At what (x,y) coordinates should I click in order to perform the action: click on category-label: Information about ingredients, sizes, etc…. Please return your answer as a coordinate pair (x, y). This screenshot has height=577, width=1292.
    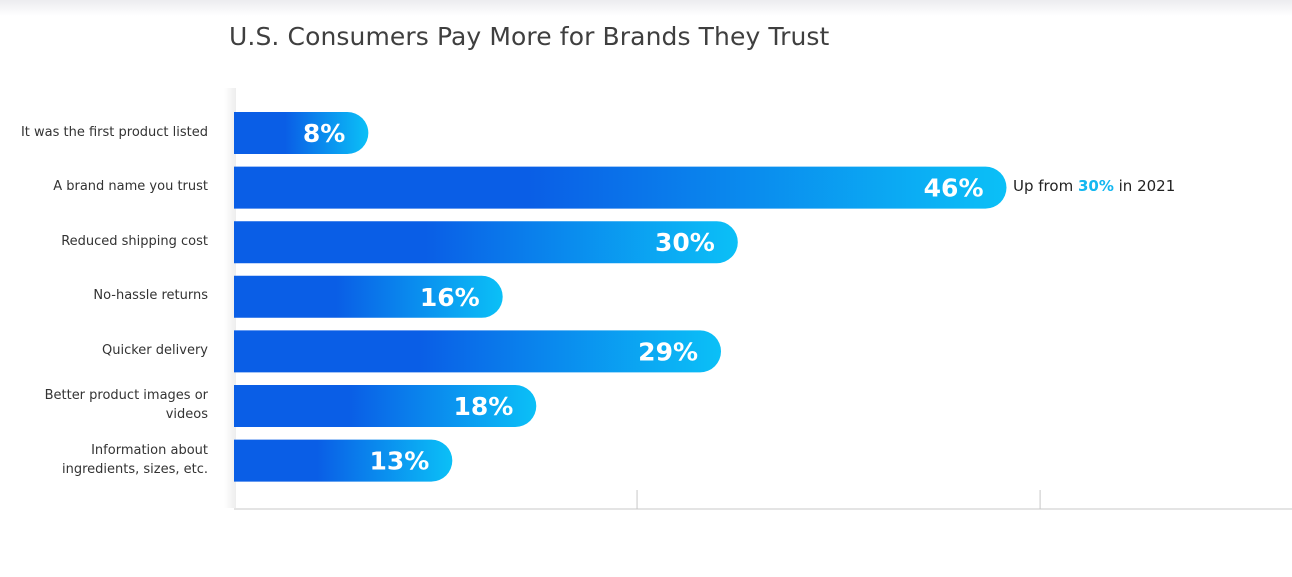
    Looking at the image, I should click on (108, 460).